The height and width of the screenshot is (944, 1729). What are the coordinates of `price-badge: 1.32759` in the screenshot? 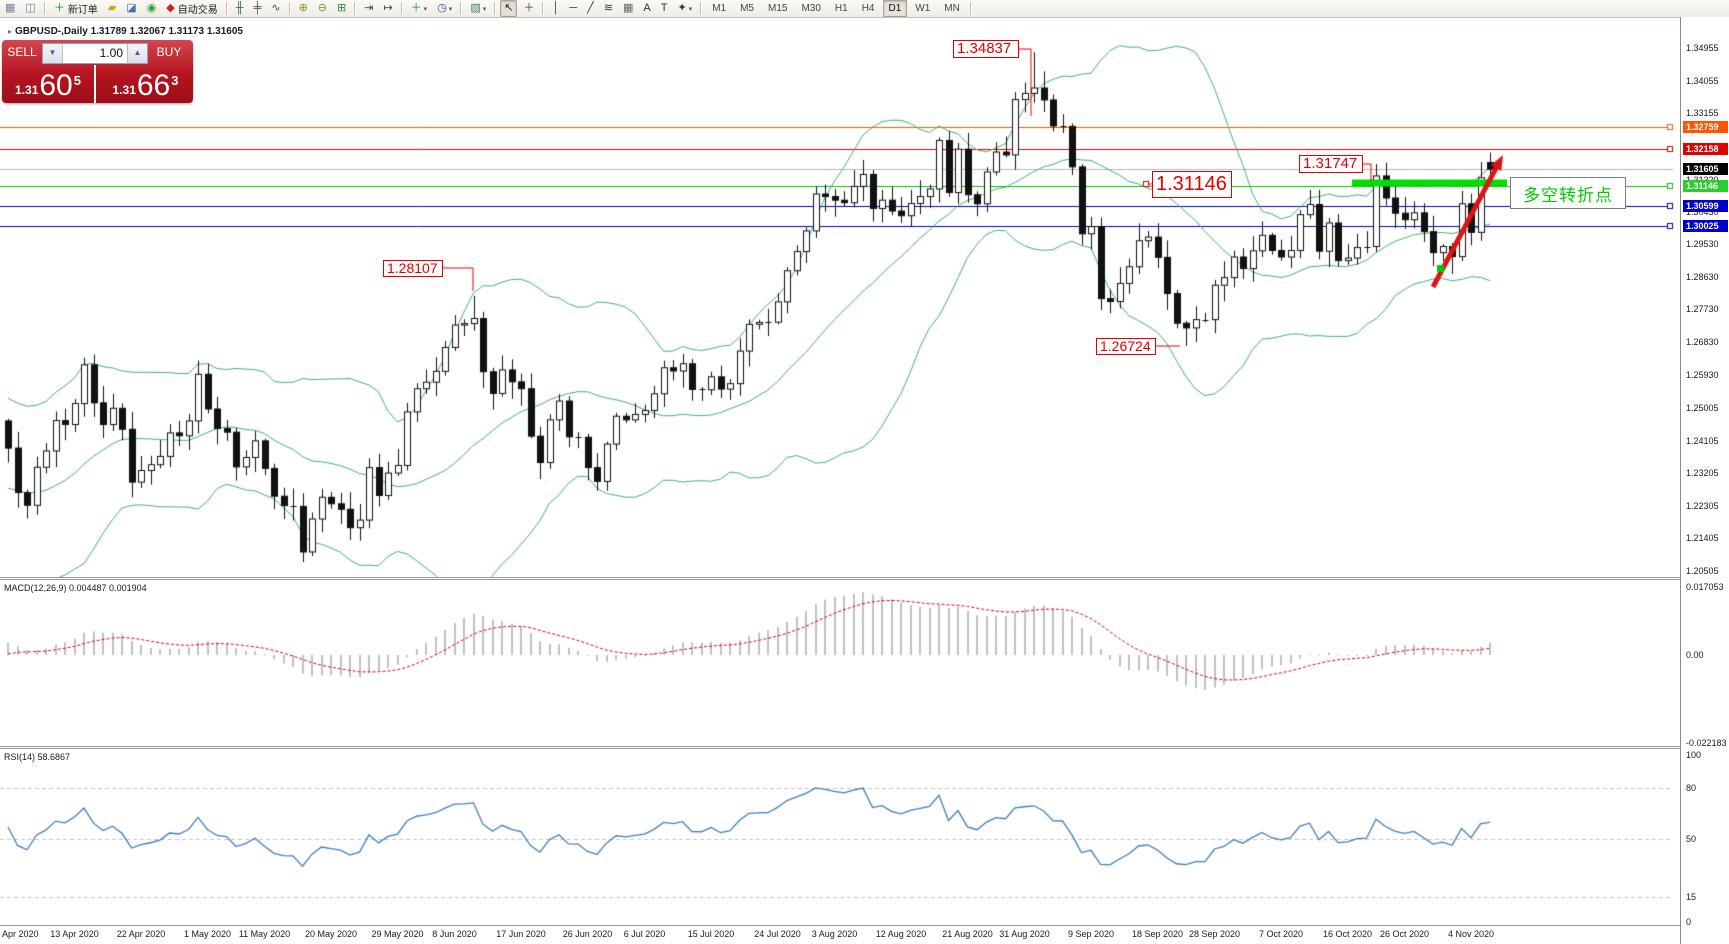 It's located at (1705, 127).